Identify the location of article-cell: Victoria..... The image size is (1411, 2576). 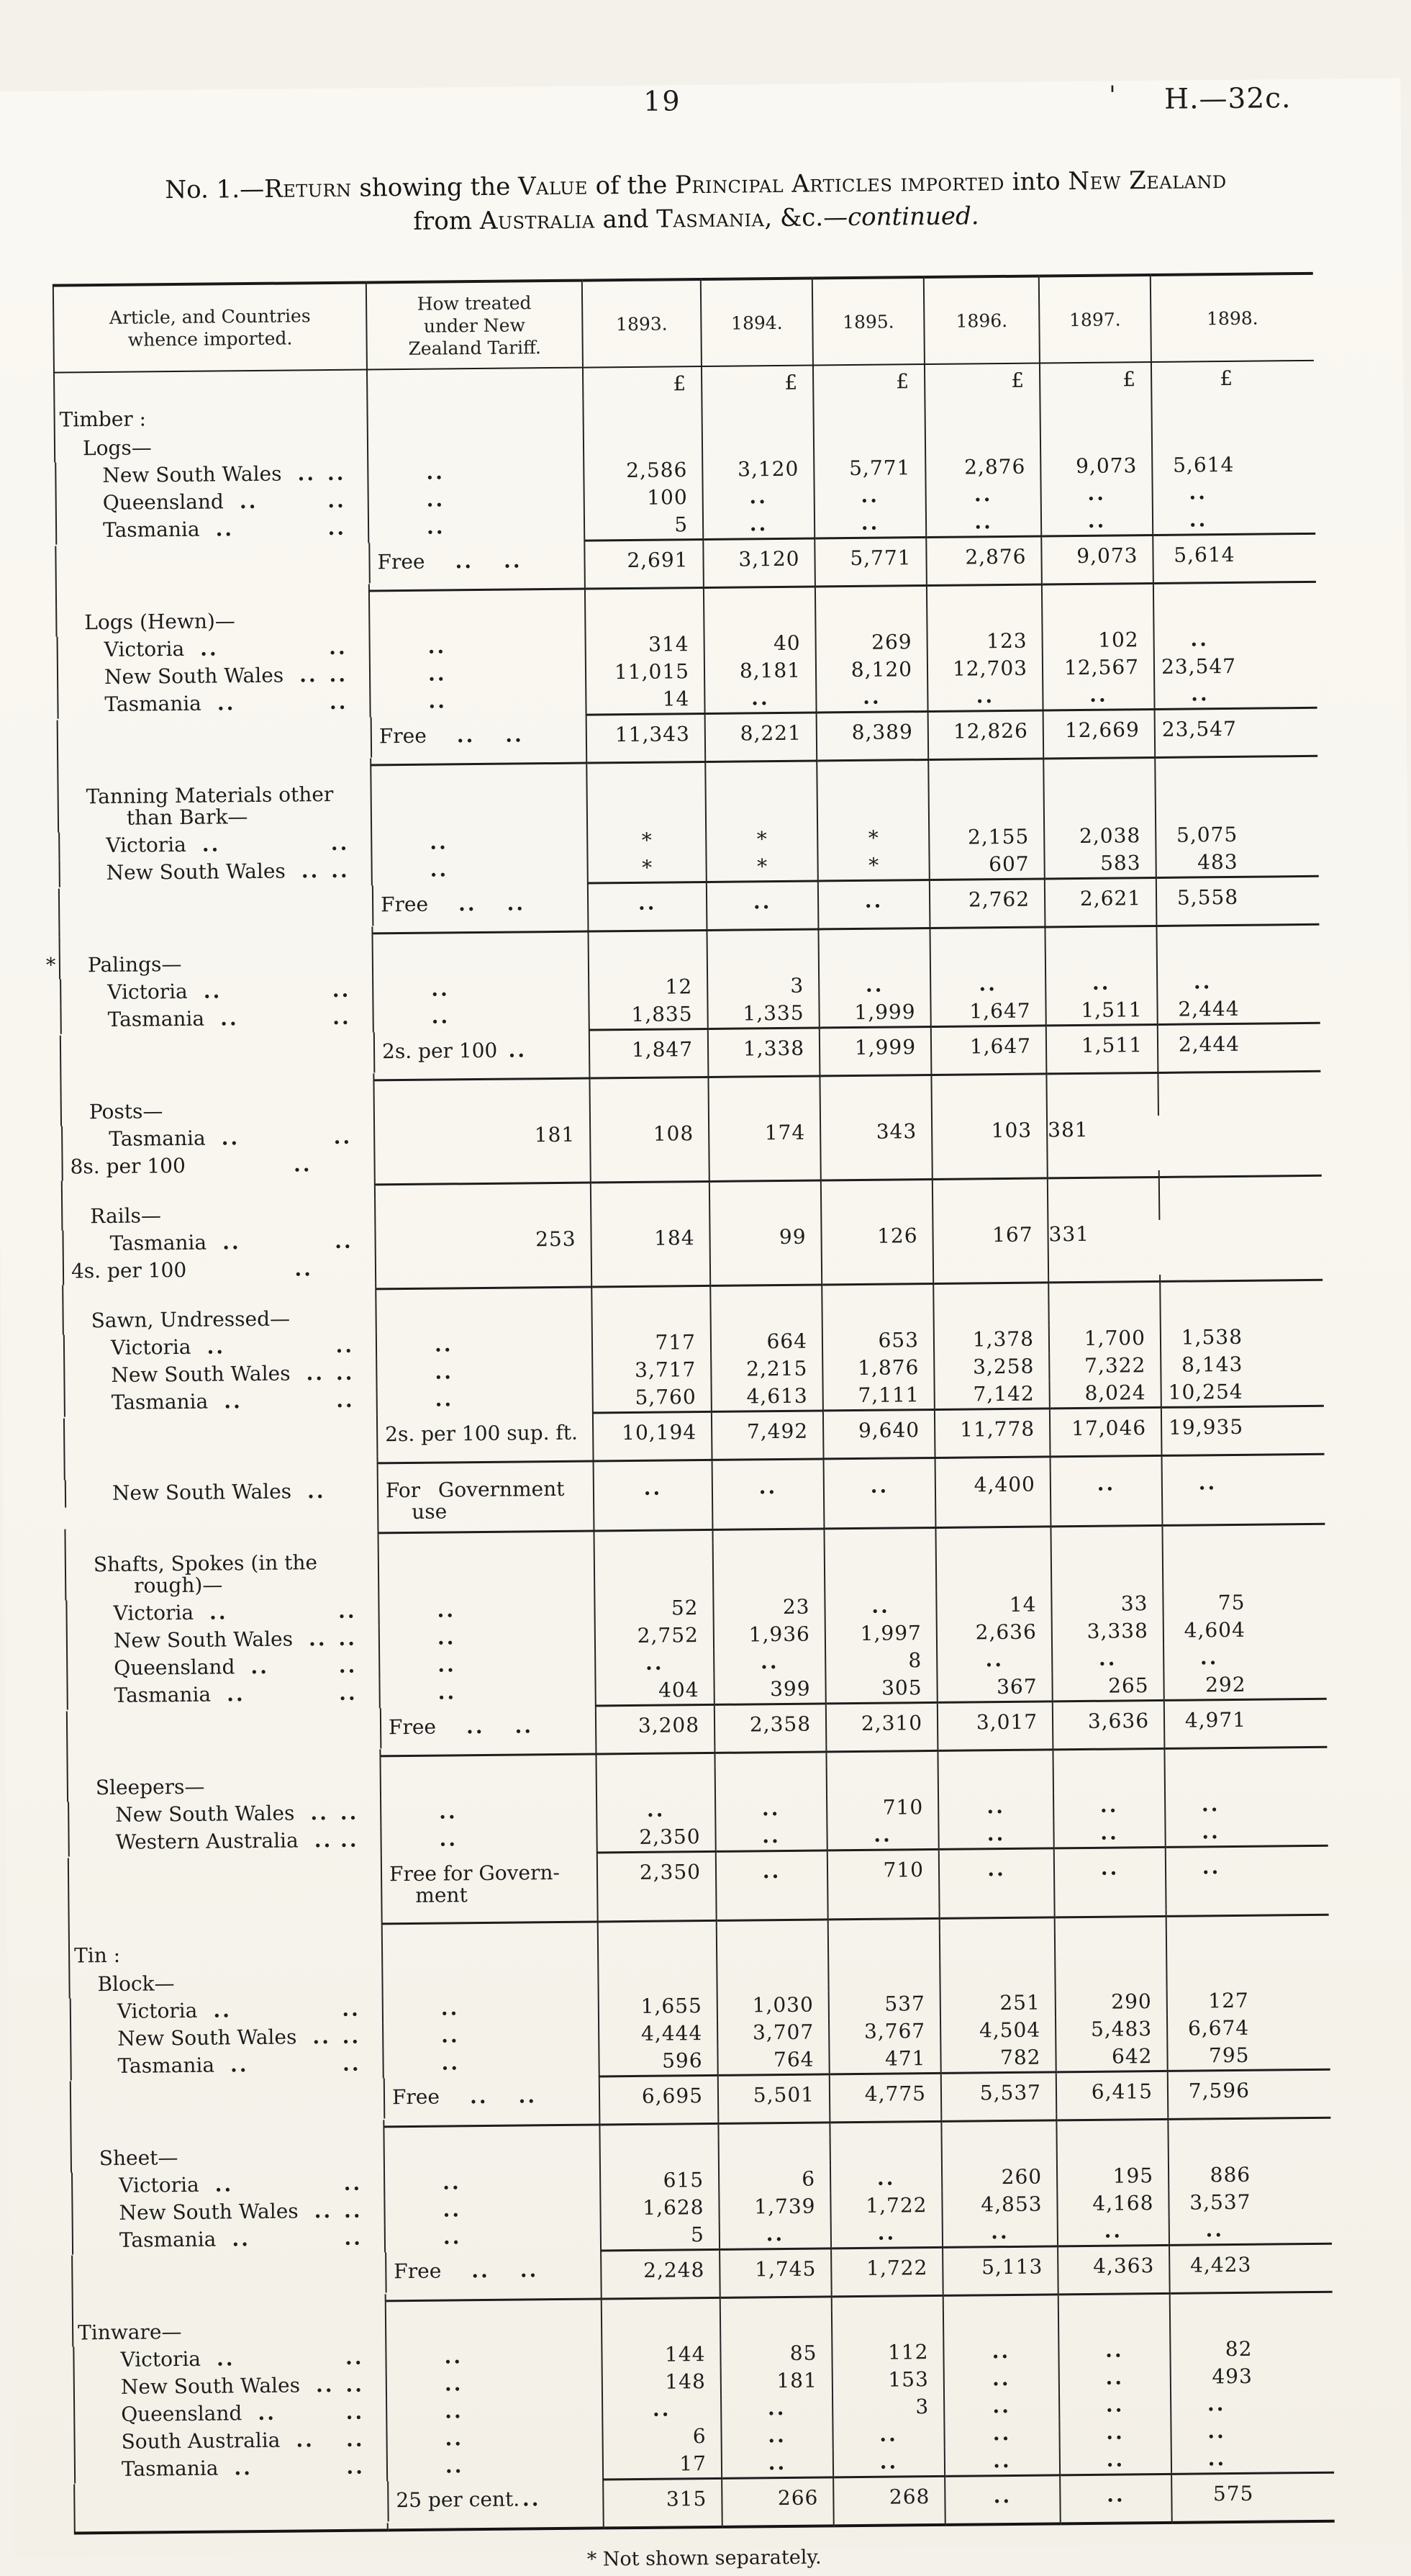
(217, 992).